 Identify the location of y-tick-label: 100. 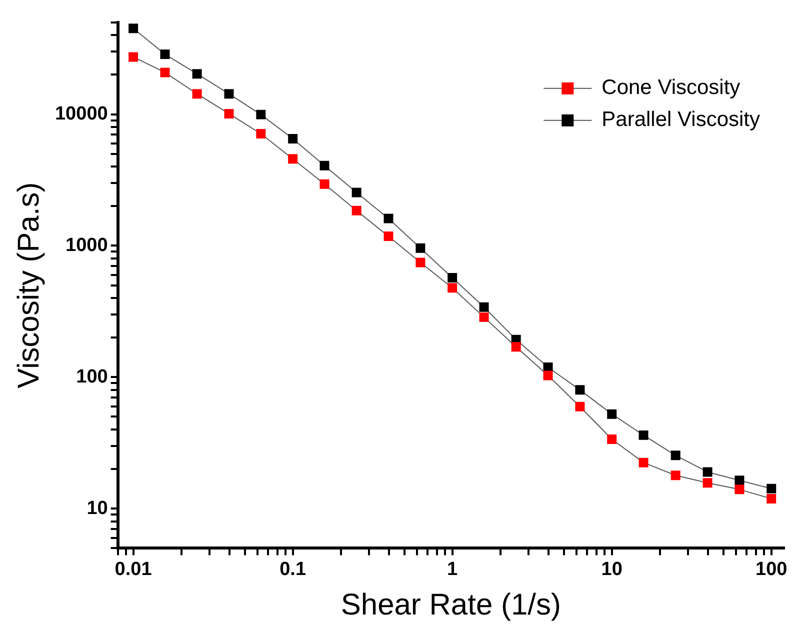
(92, 377).